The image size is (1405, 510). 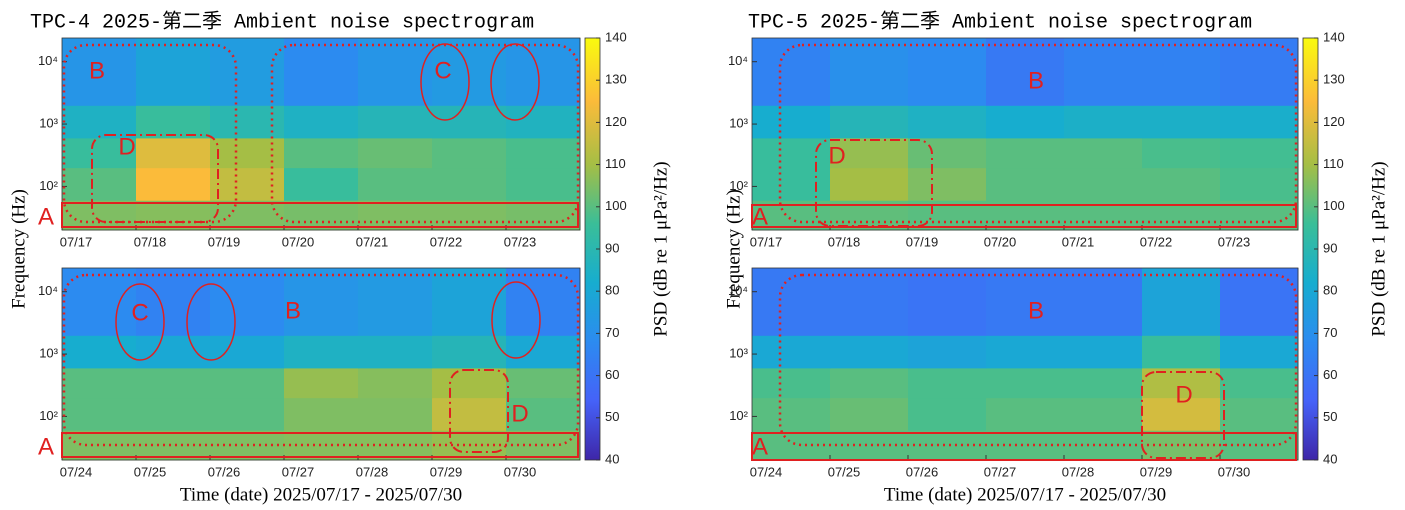 I want to click on colorbar-label: PSD (dB re 1 μPa²/Hz), so click(x=660, y=248).